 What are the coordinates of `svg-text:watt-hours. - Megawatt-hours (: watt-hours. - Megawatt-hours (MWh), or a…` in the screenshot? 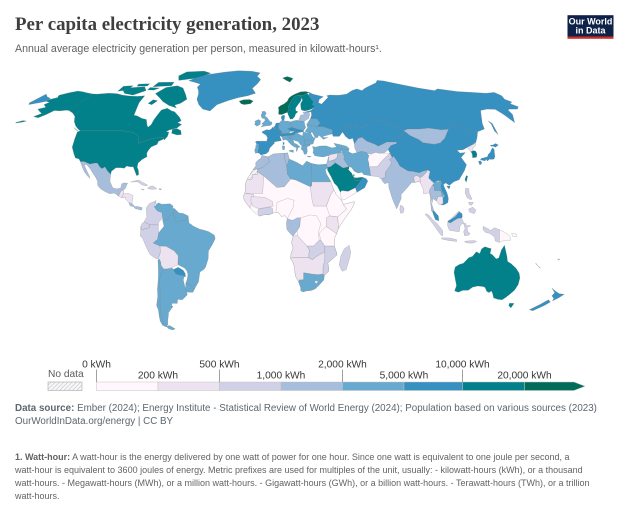 It's located at (302, 483).